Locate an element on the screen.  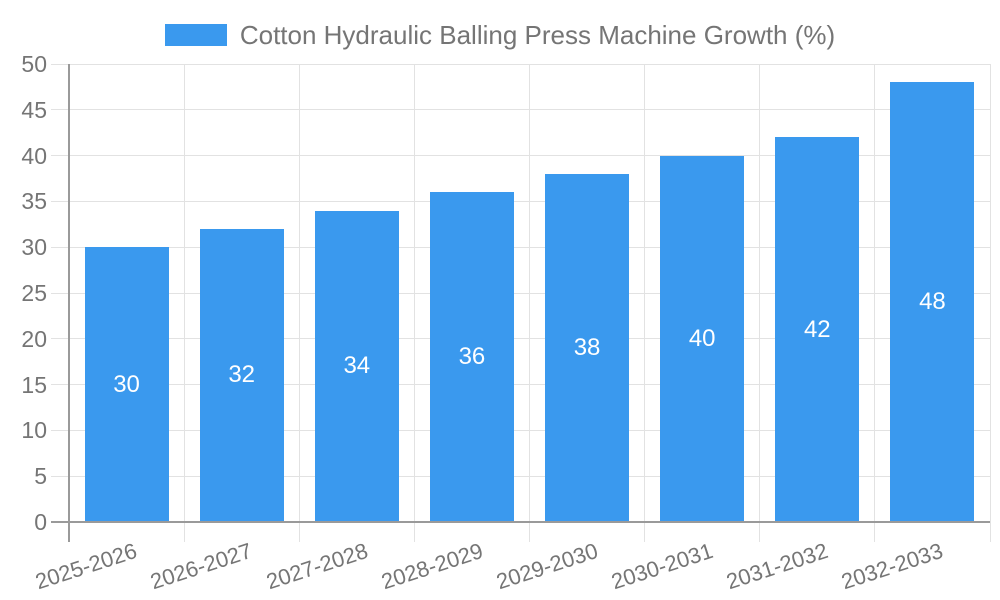
y-axis-tick-label: 10 is located at coordinates (34, 430).